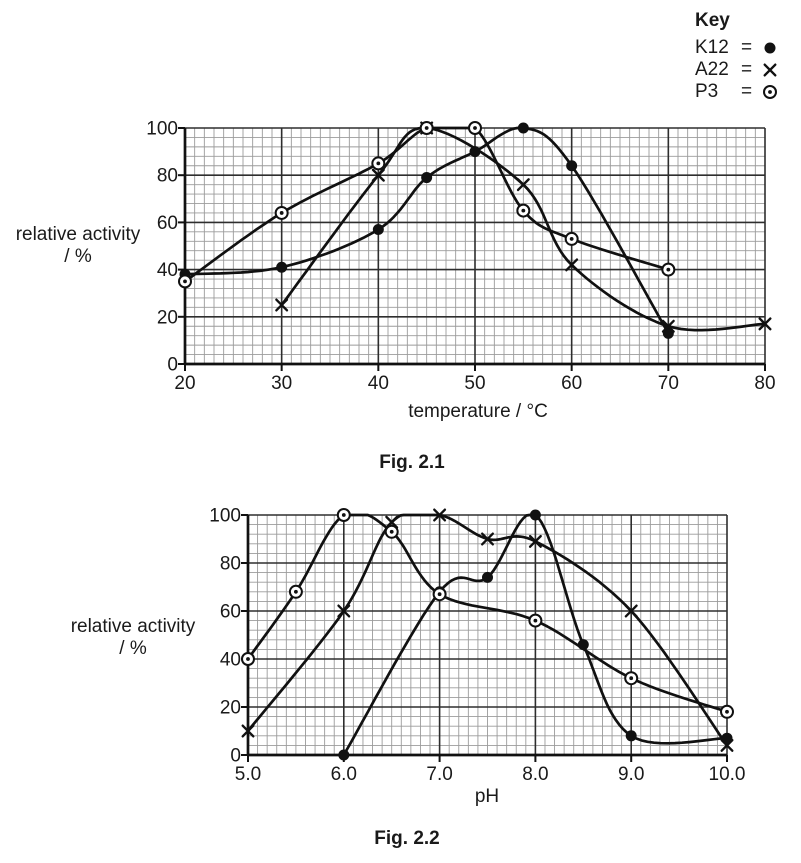 Image resolution: width=801 pixels, height=863 pixels. What do you see at coordinates (439, 774) in the screenshot?
I see `x-tick-label: 7.0` at bounding box center [439, 774].